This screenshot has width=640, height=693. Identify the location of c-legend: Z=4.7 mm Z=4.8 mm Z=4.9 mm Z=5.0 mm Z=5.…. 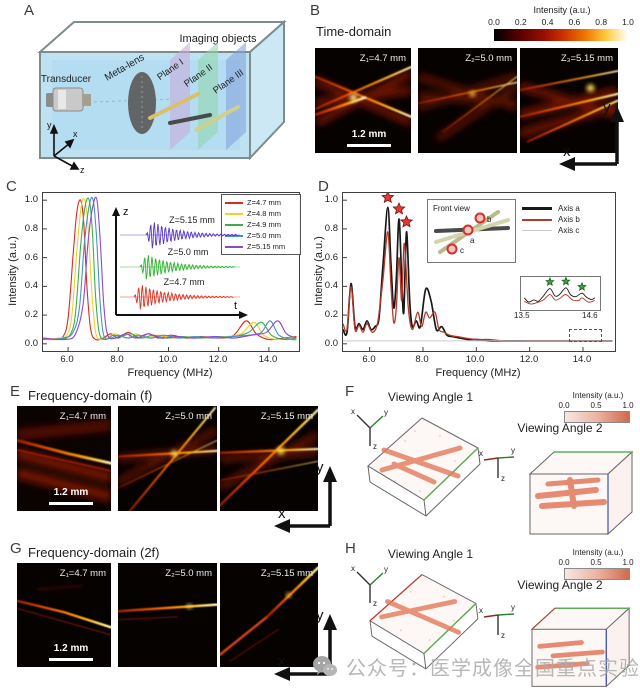
(261, 224).